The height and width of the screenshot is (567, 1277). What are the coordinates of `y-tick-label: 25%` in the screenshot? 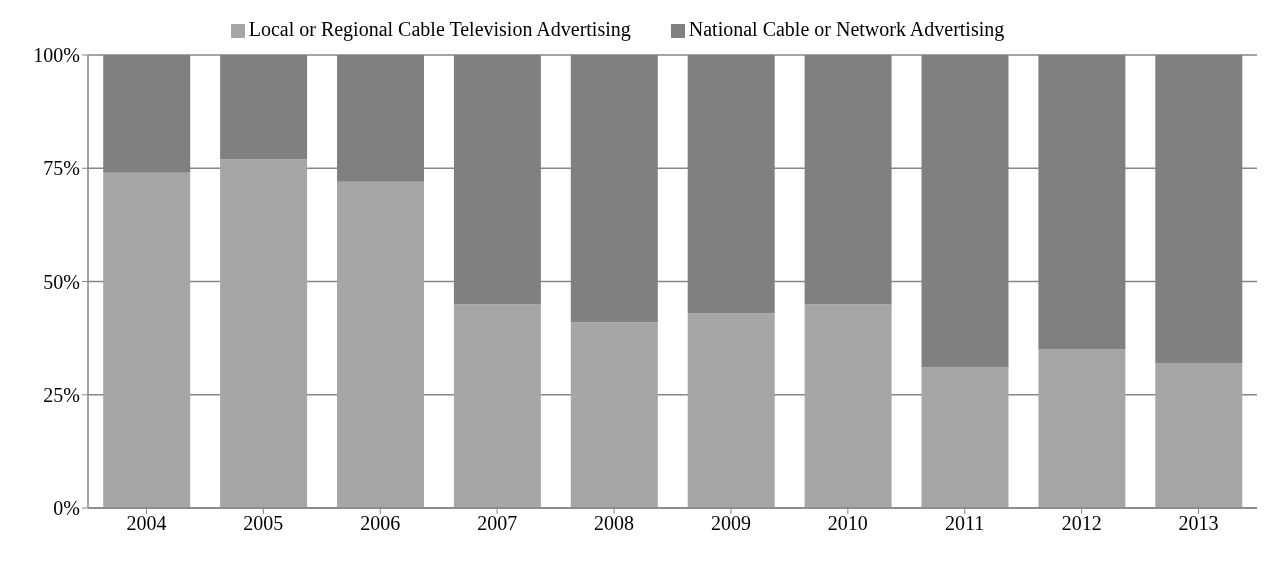 It's located at (61, 394).